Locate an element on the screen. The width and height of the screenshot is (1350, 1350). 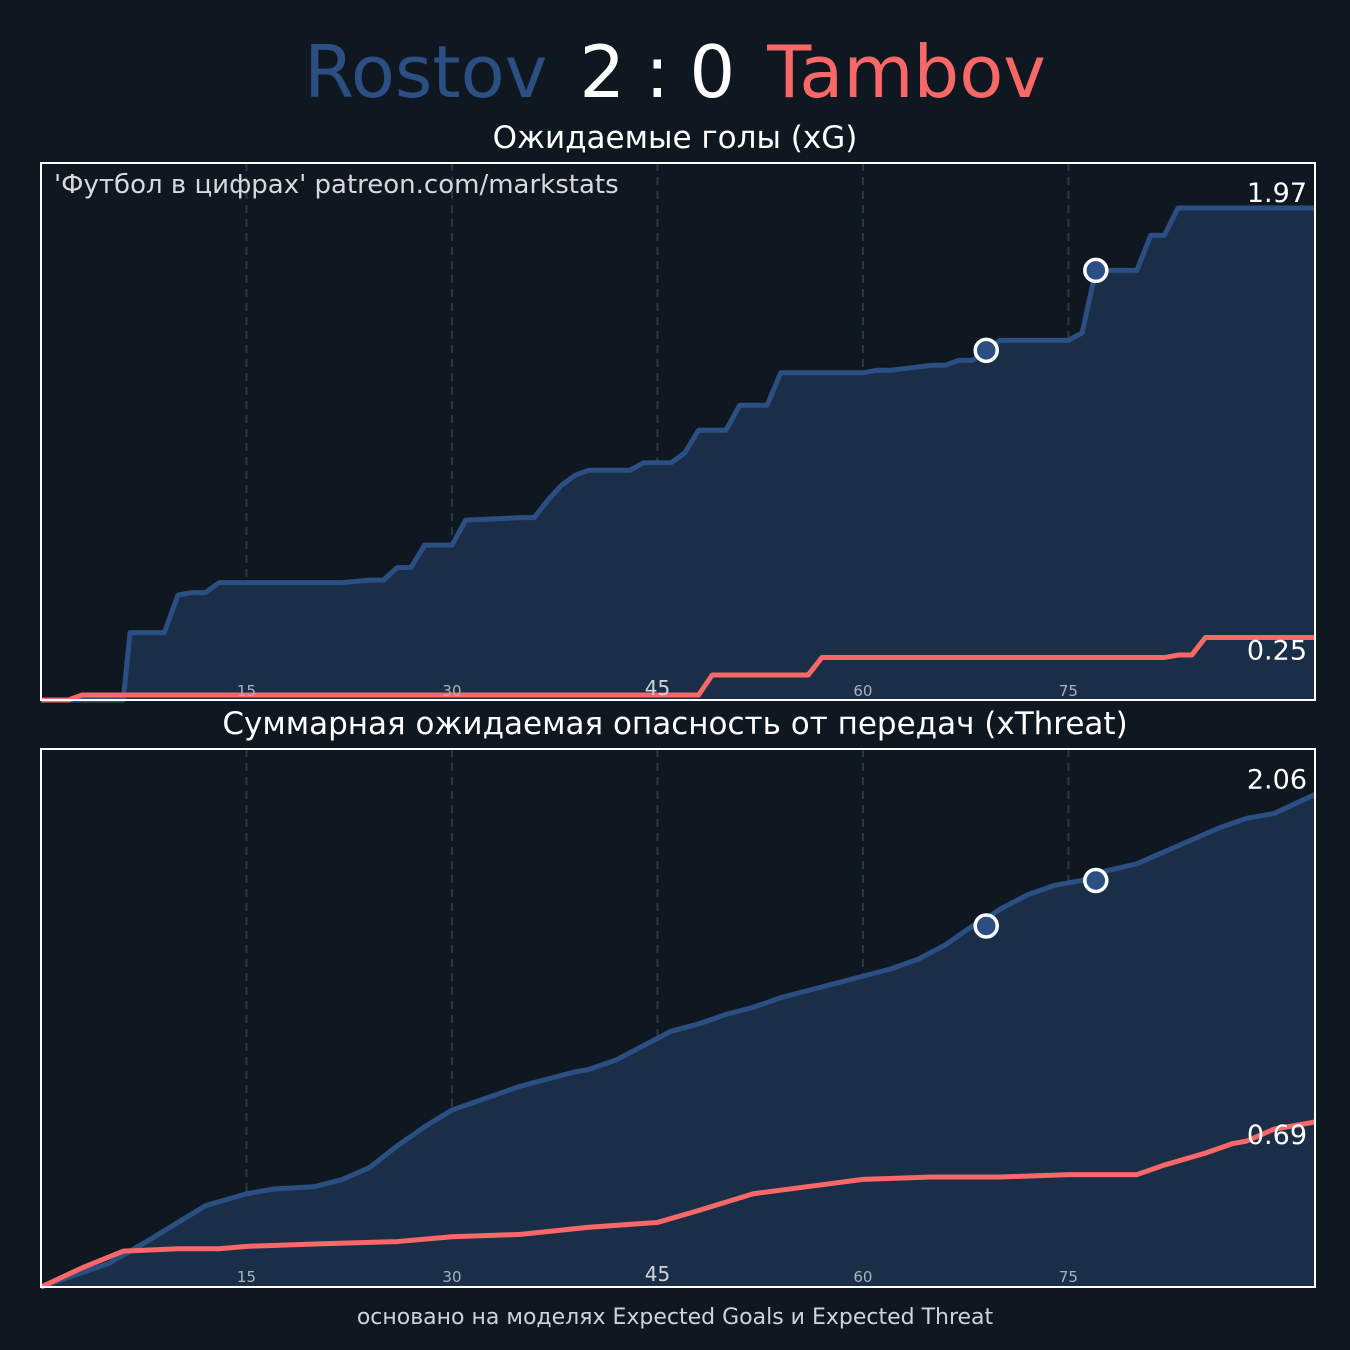
xthreat-x-tick-label: 75 is located at coordinates (1068, 1277).